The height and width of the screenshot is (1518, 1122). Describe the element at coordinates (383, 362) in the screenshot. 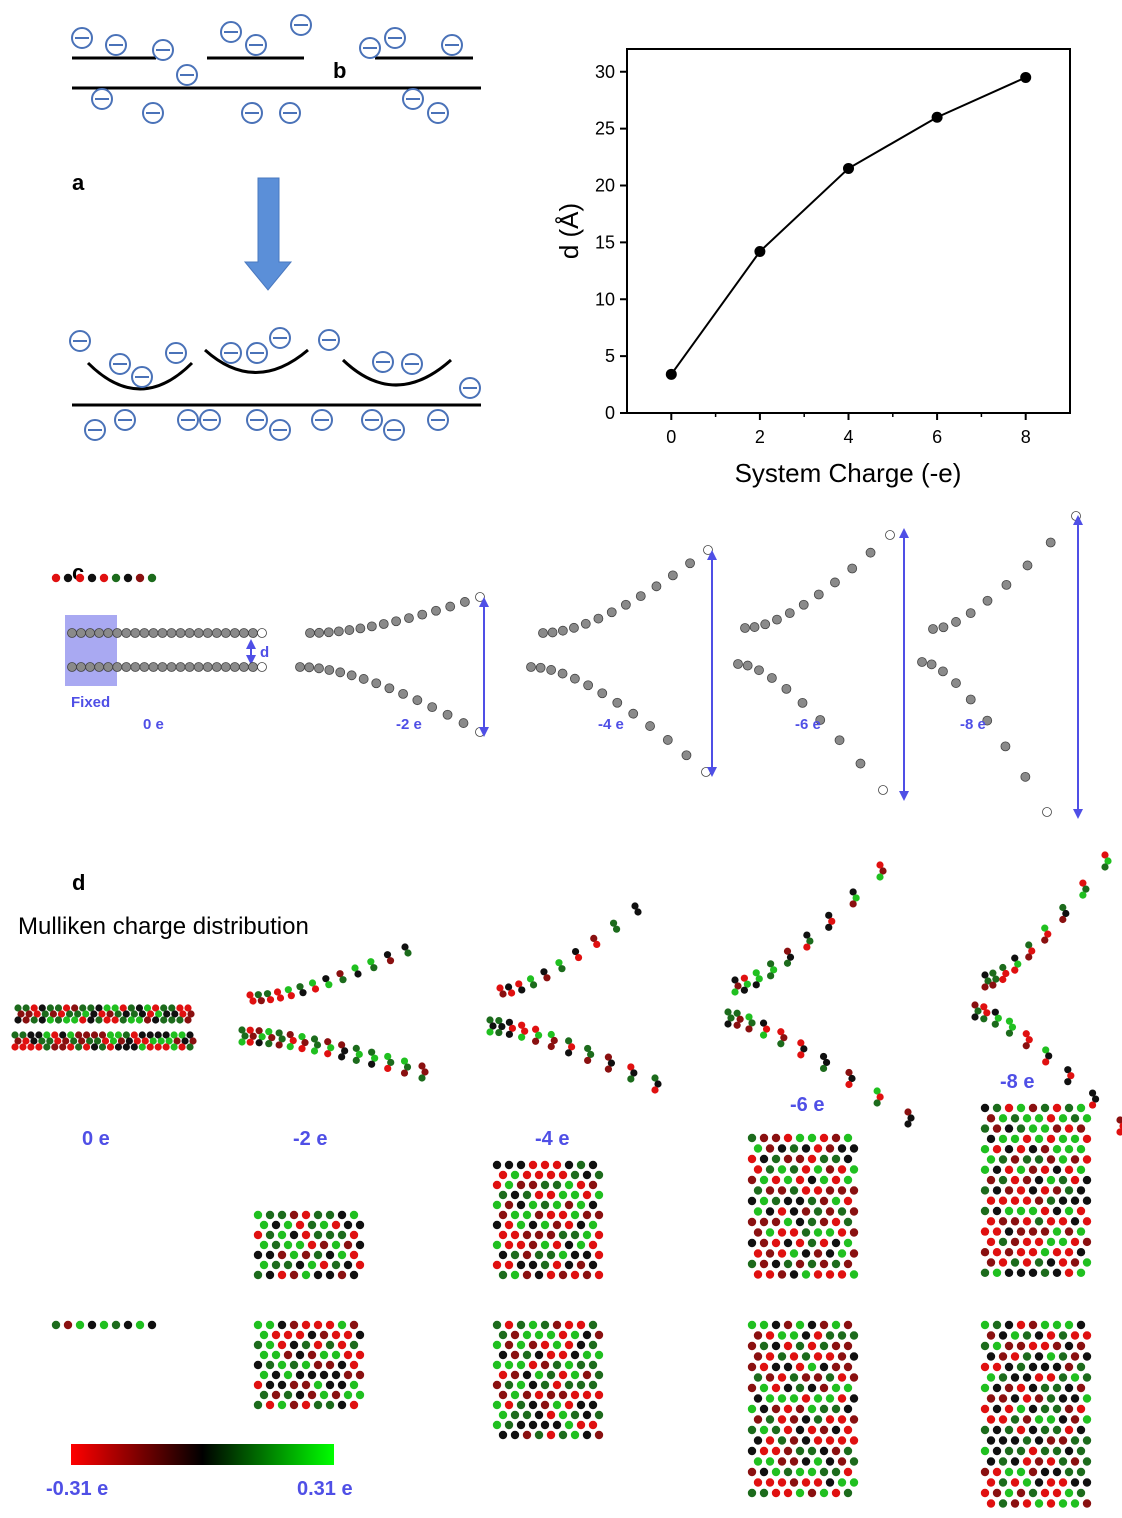

I see `anion-circle` at that location.